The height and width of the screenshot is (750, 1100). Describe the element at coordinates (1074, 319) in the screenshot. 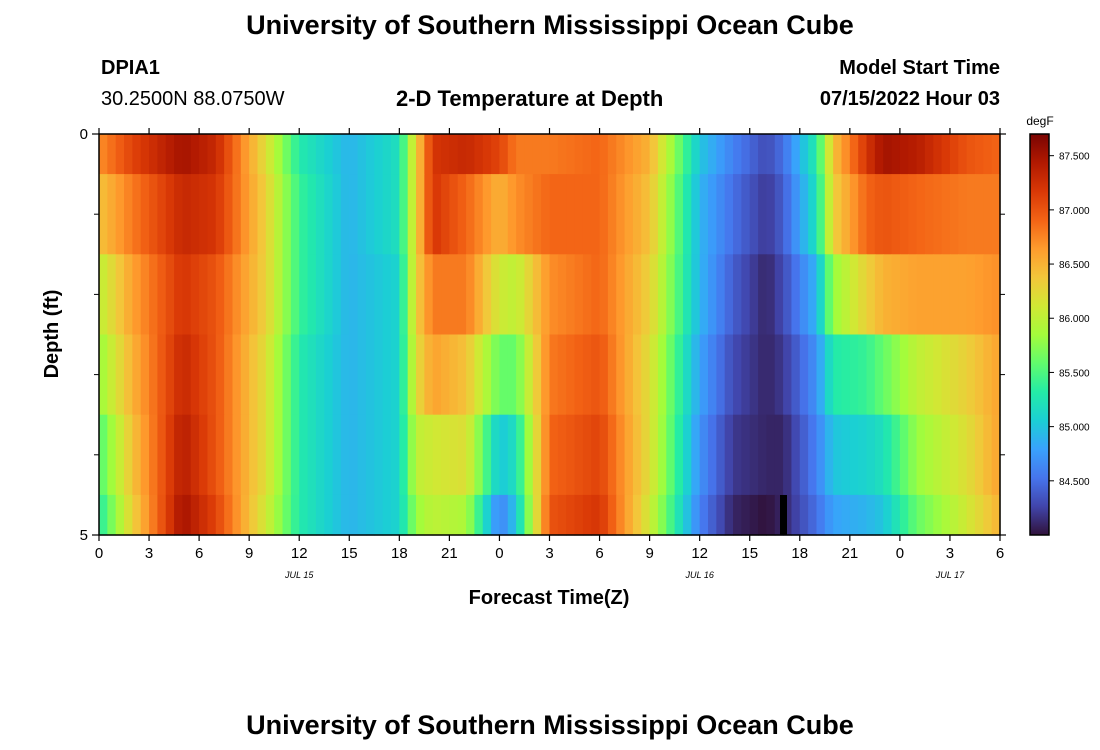

I see `colorbar-tick-label: 86.000` at that location.